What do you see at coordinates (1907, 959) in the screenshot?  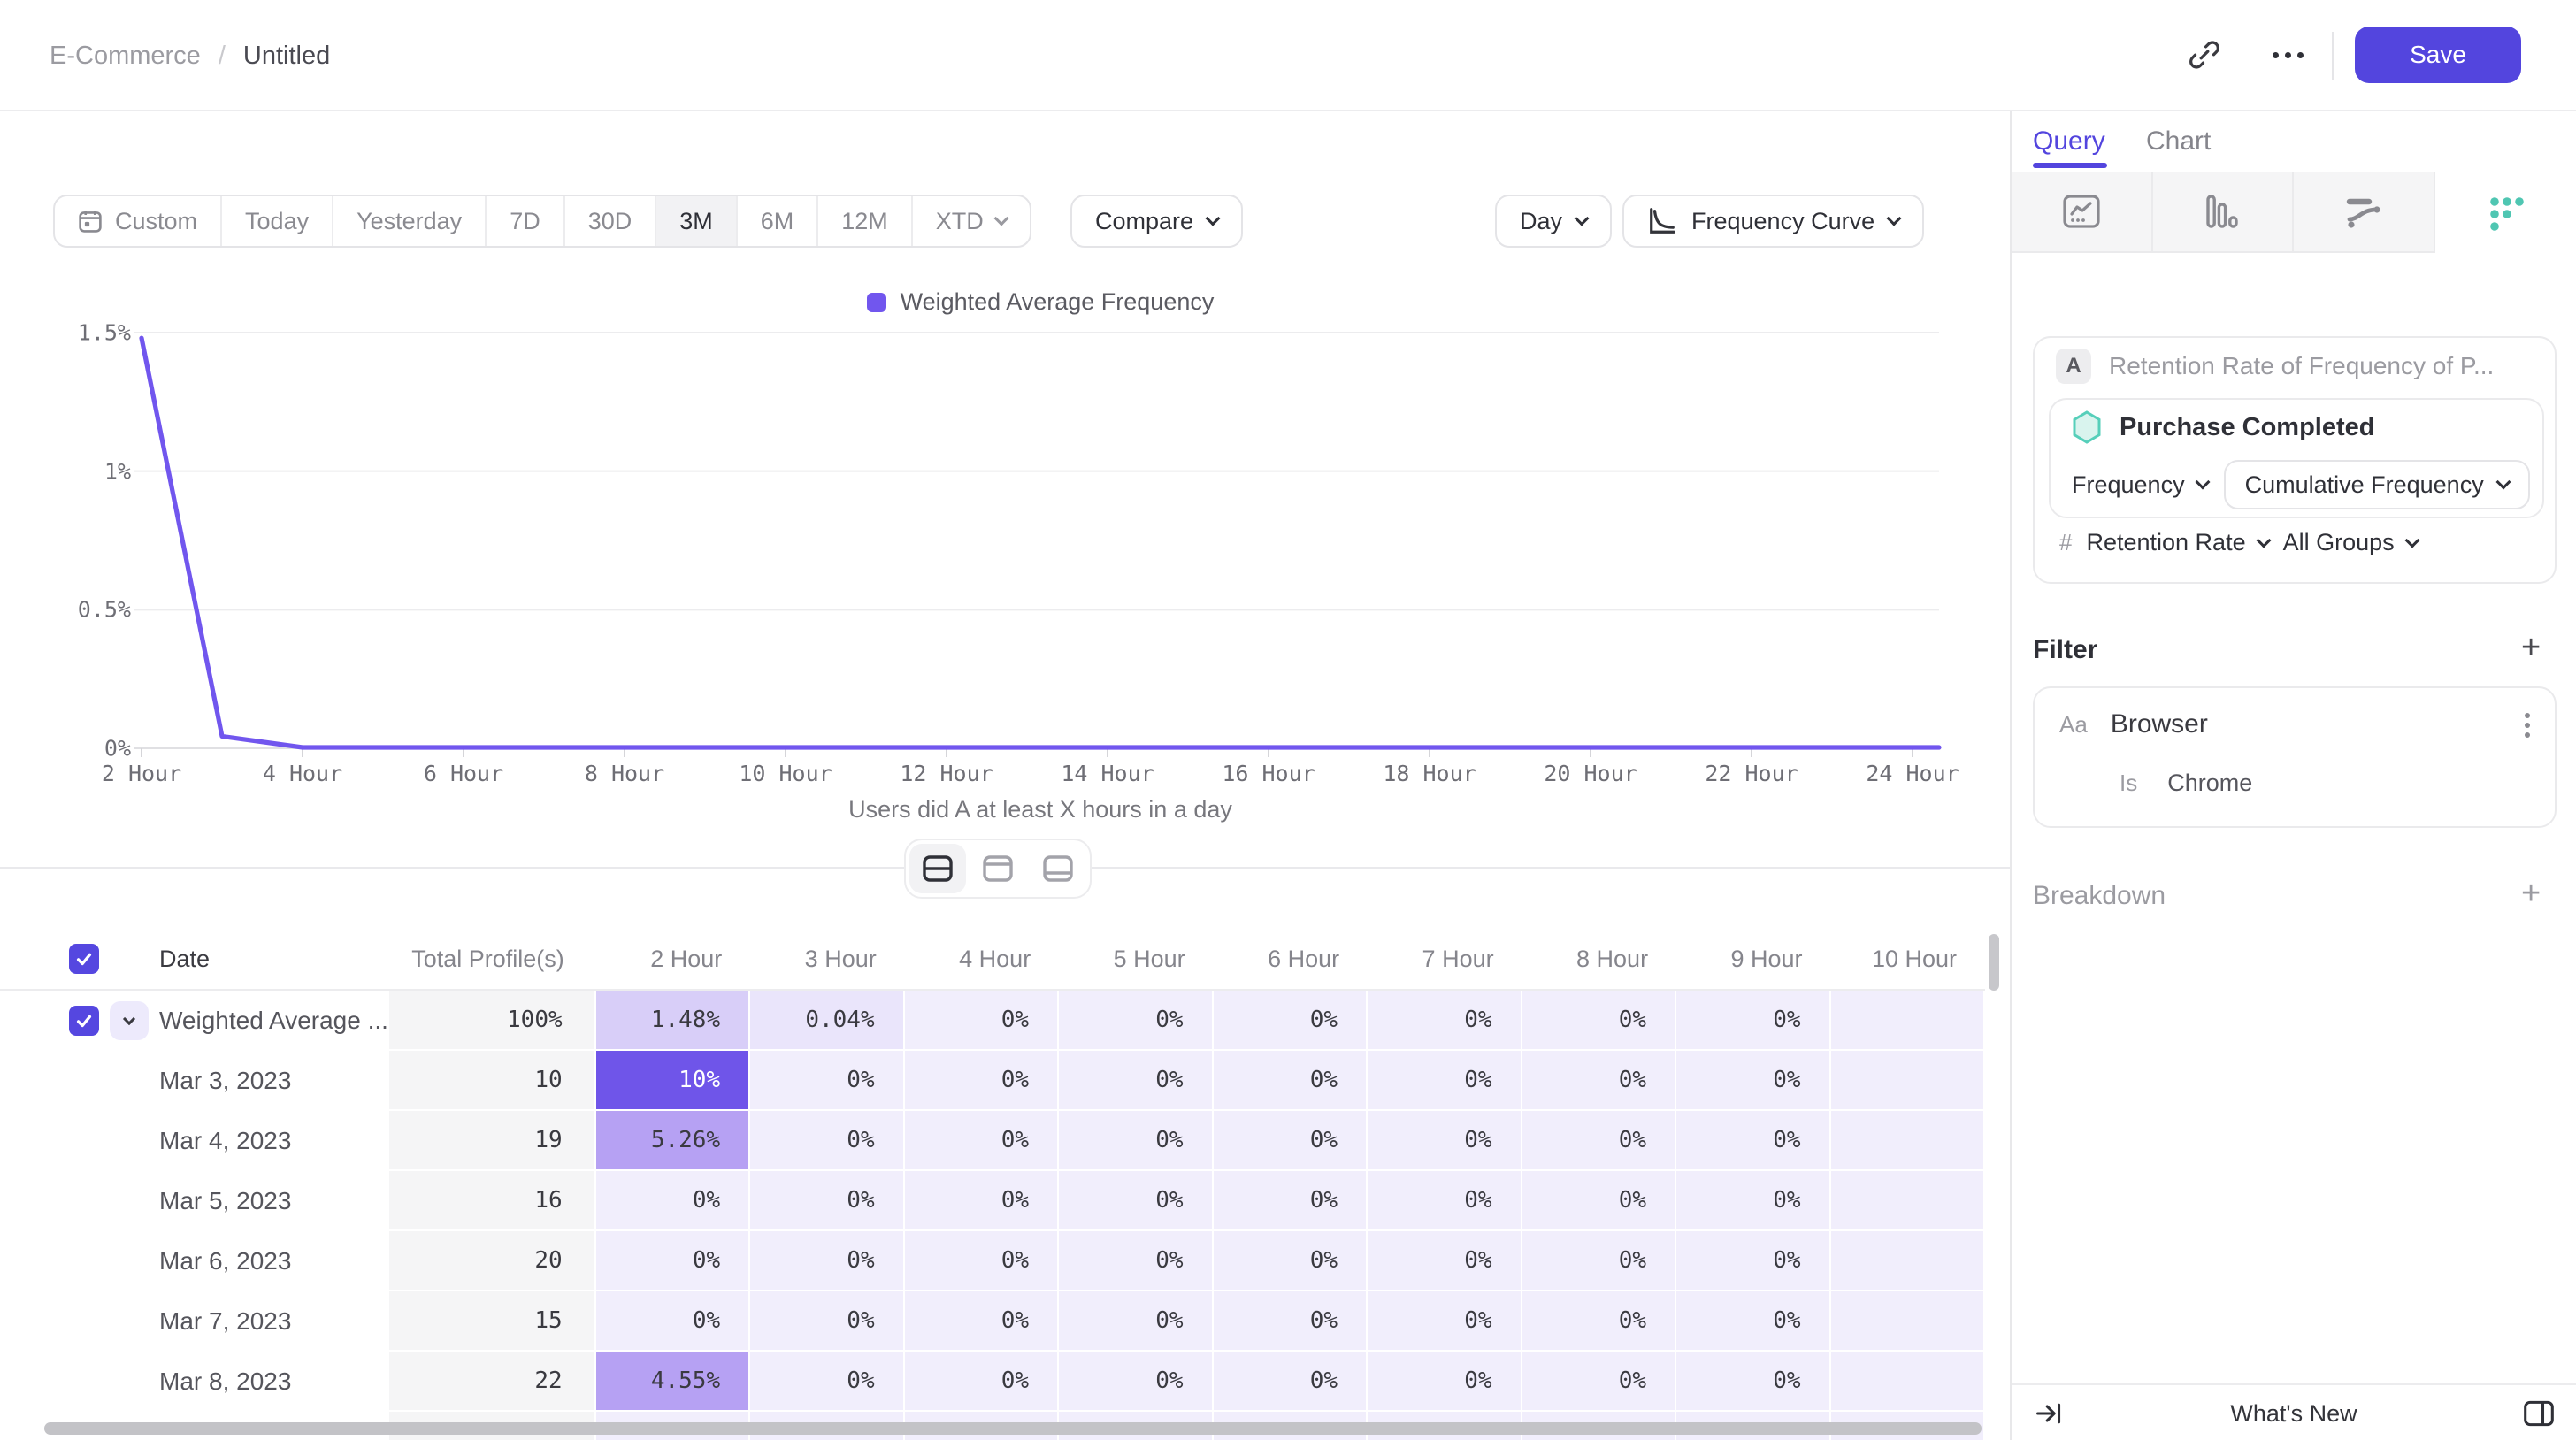 I see `column-header-hour: 10 Hour` at bounding box center [1907, 959].